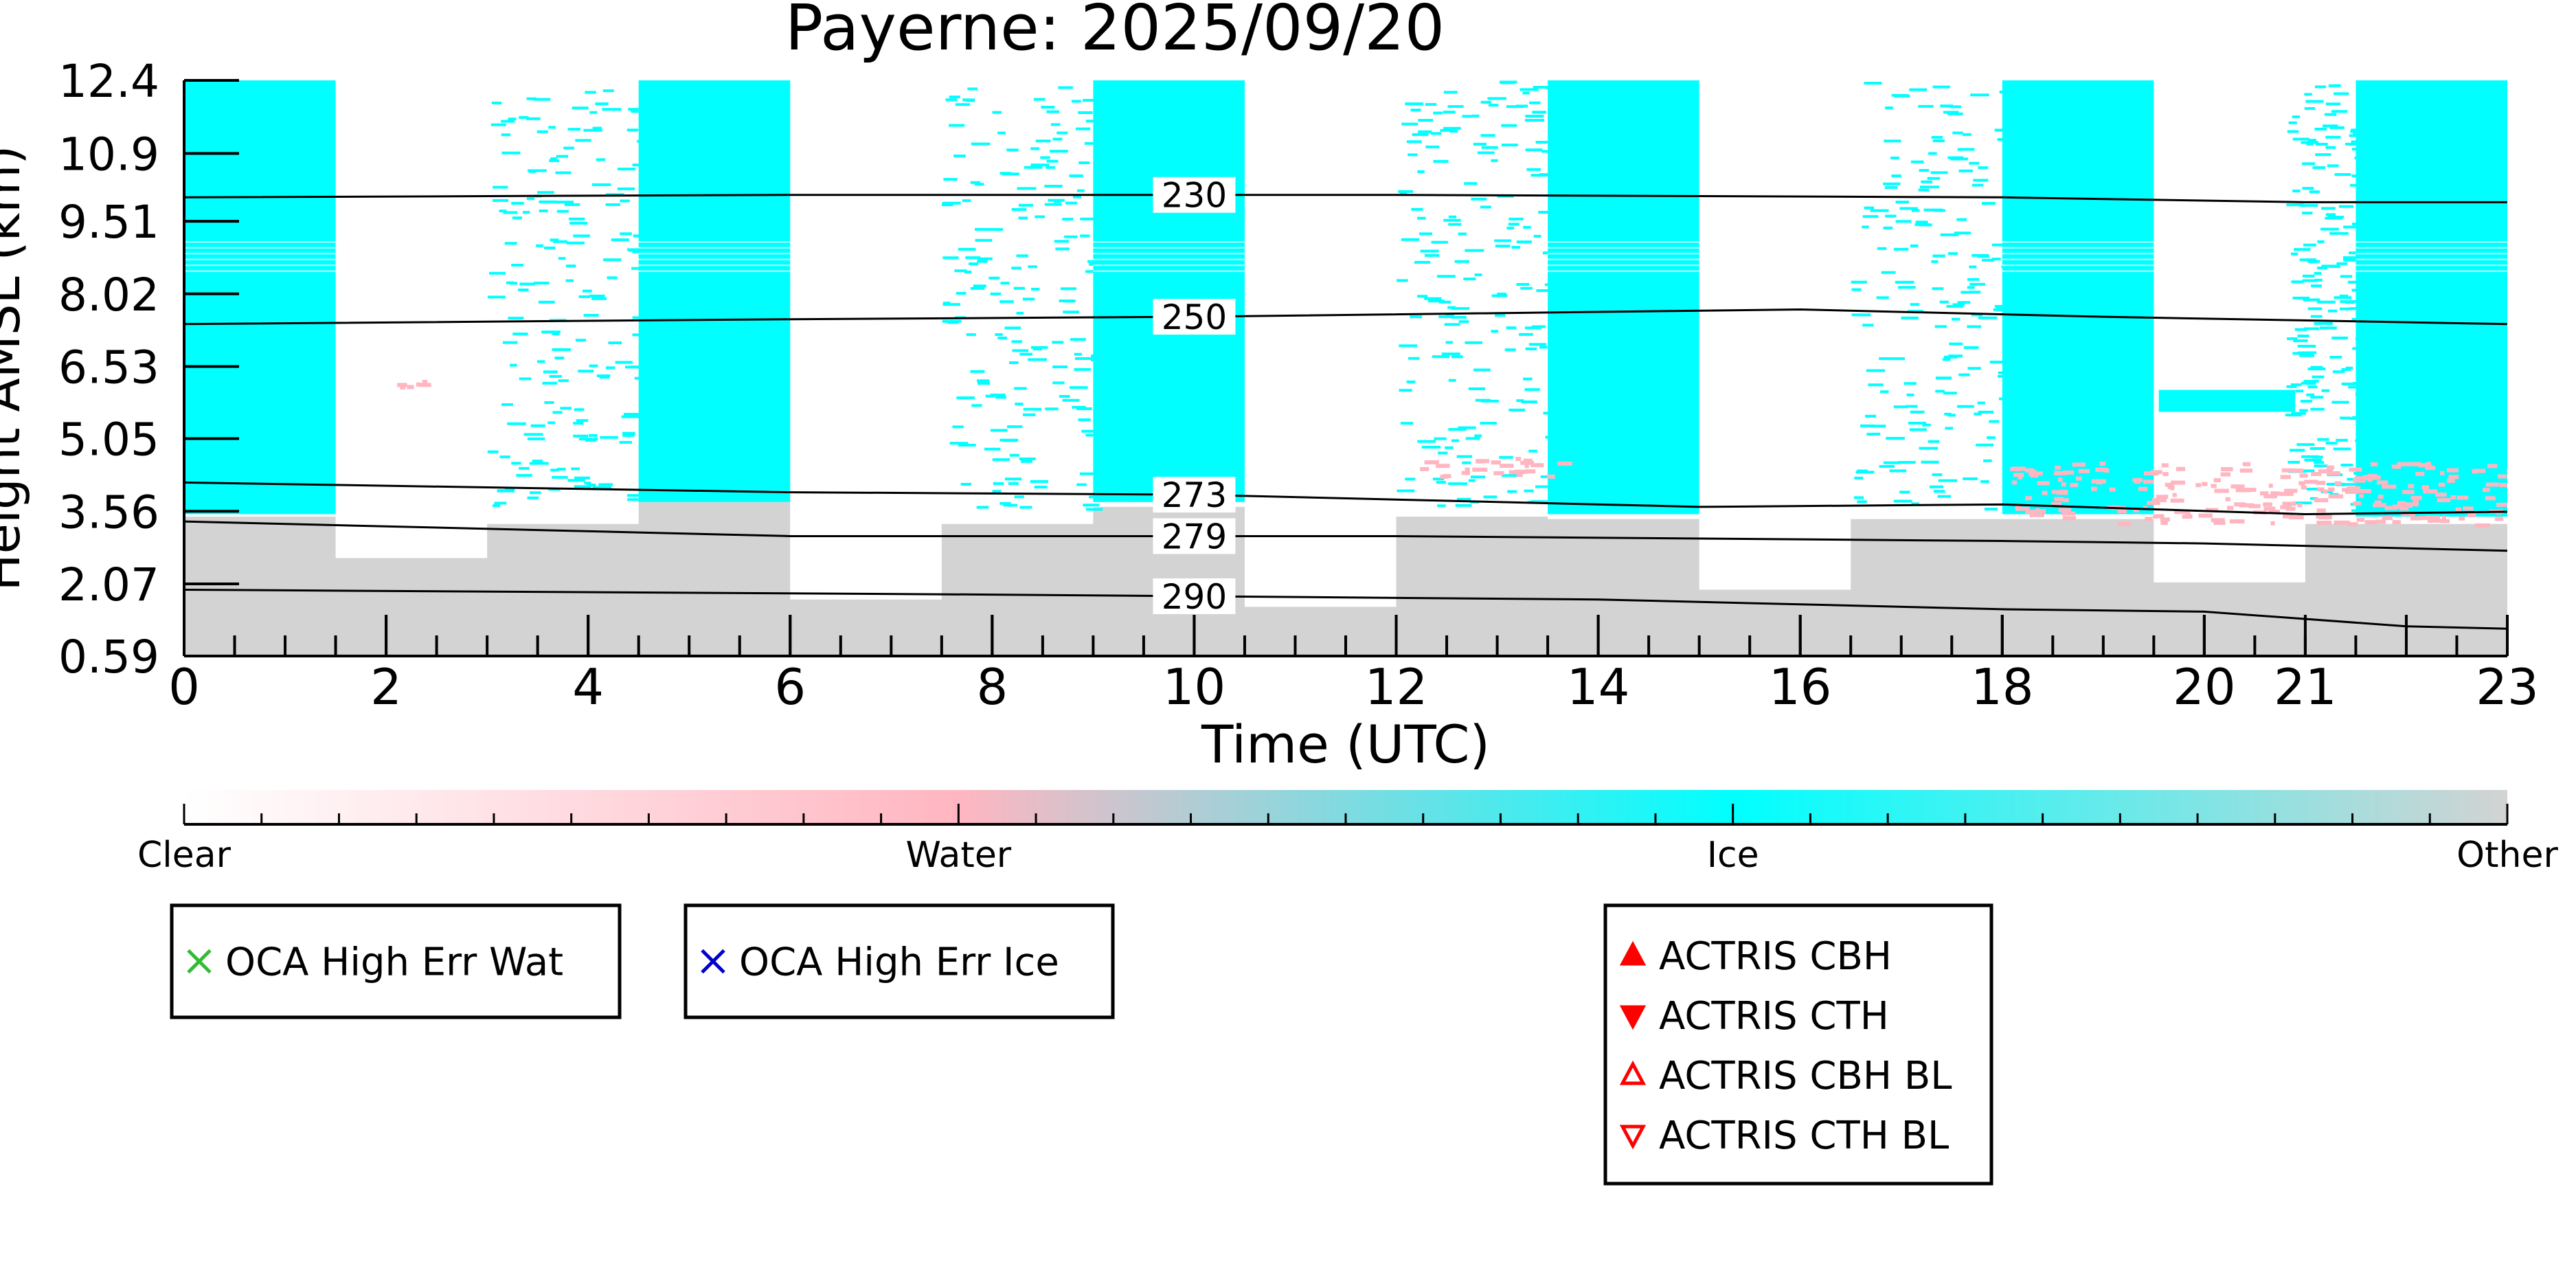 The height and width of the screenshot is (1288, 2576). I want to click on isotherm-label: 290, so click(1194, 597).